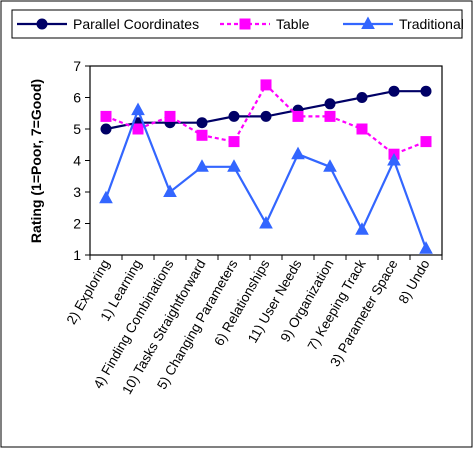  I want to click on y-axis-label: Rating (1=Poor, 7=Good), so click(36, 161).